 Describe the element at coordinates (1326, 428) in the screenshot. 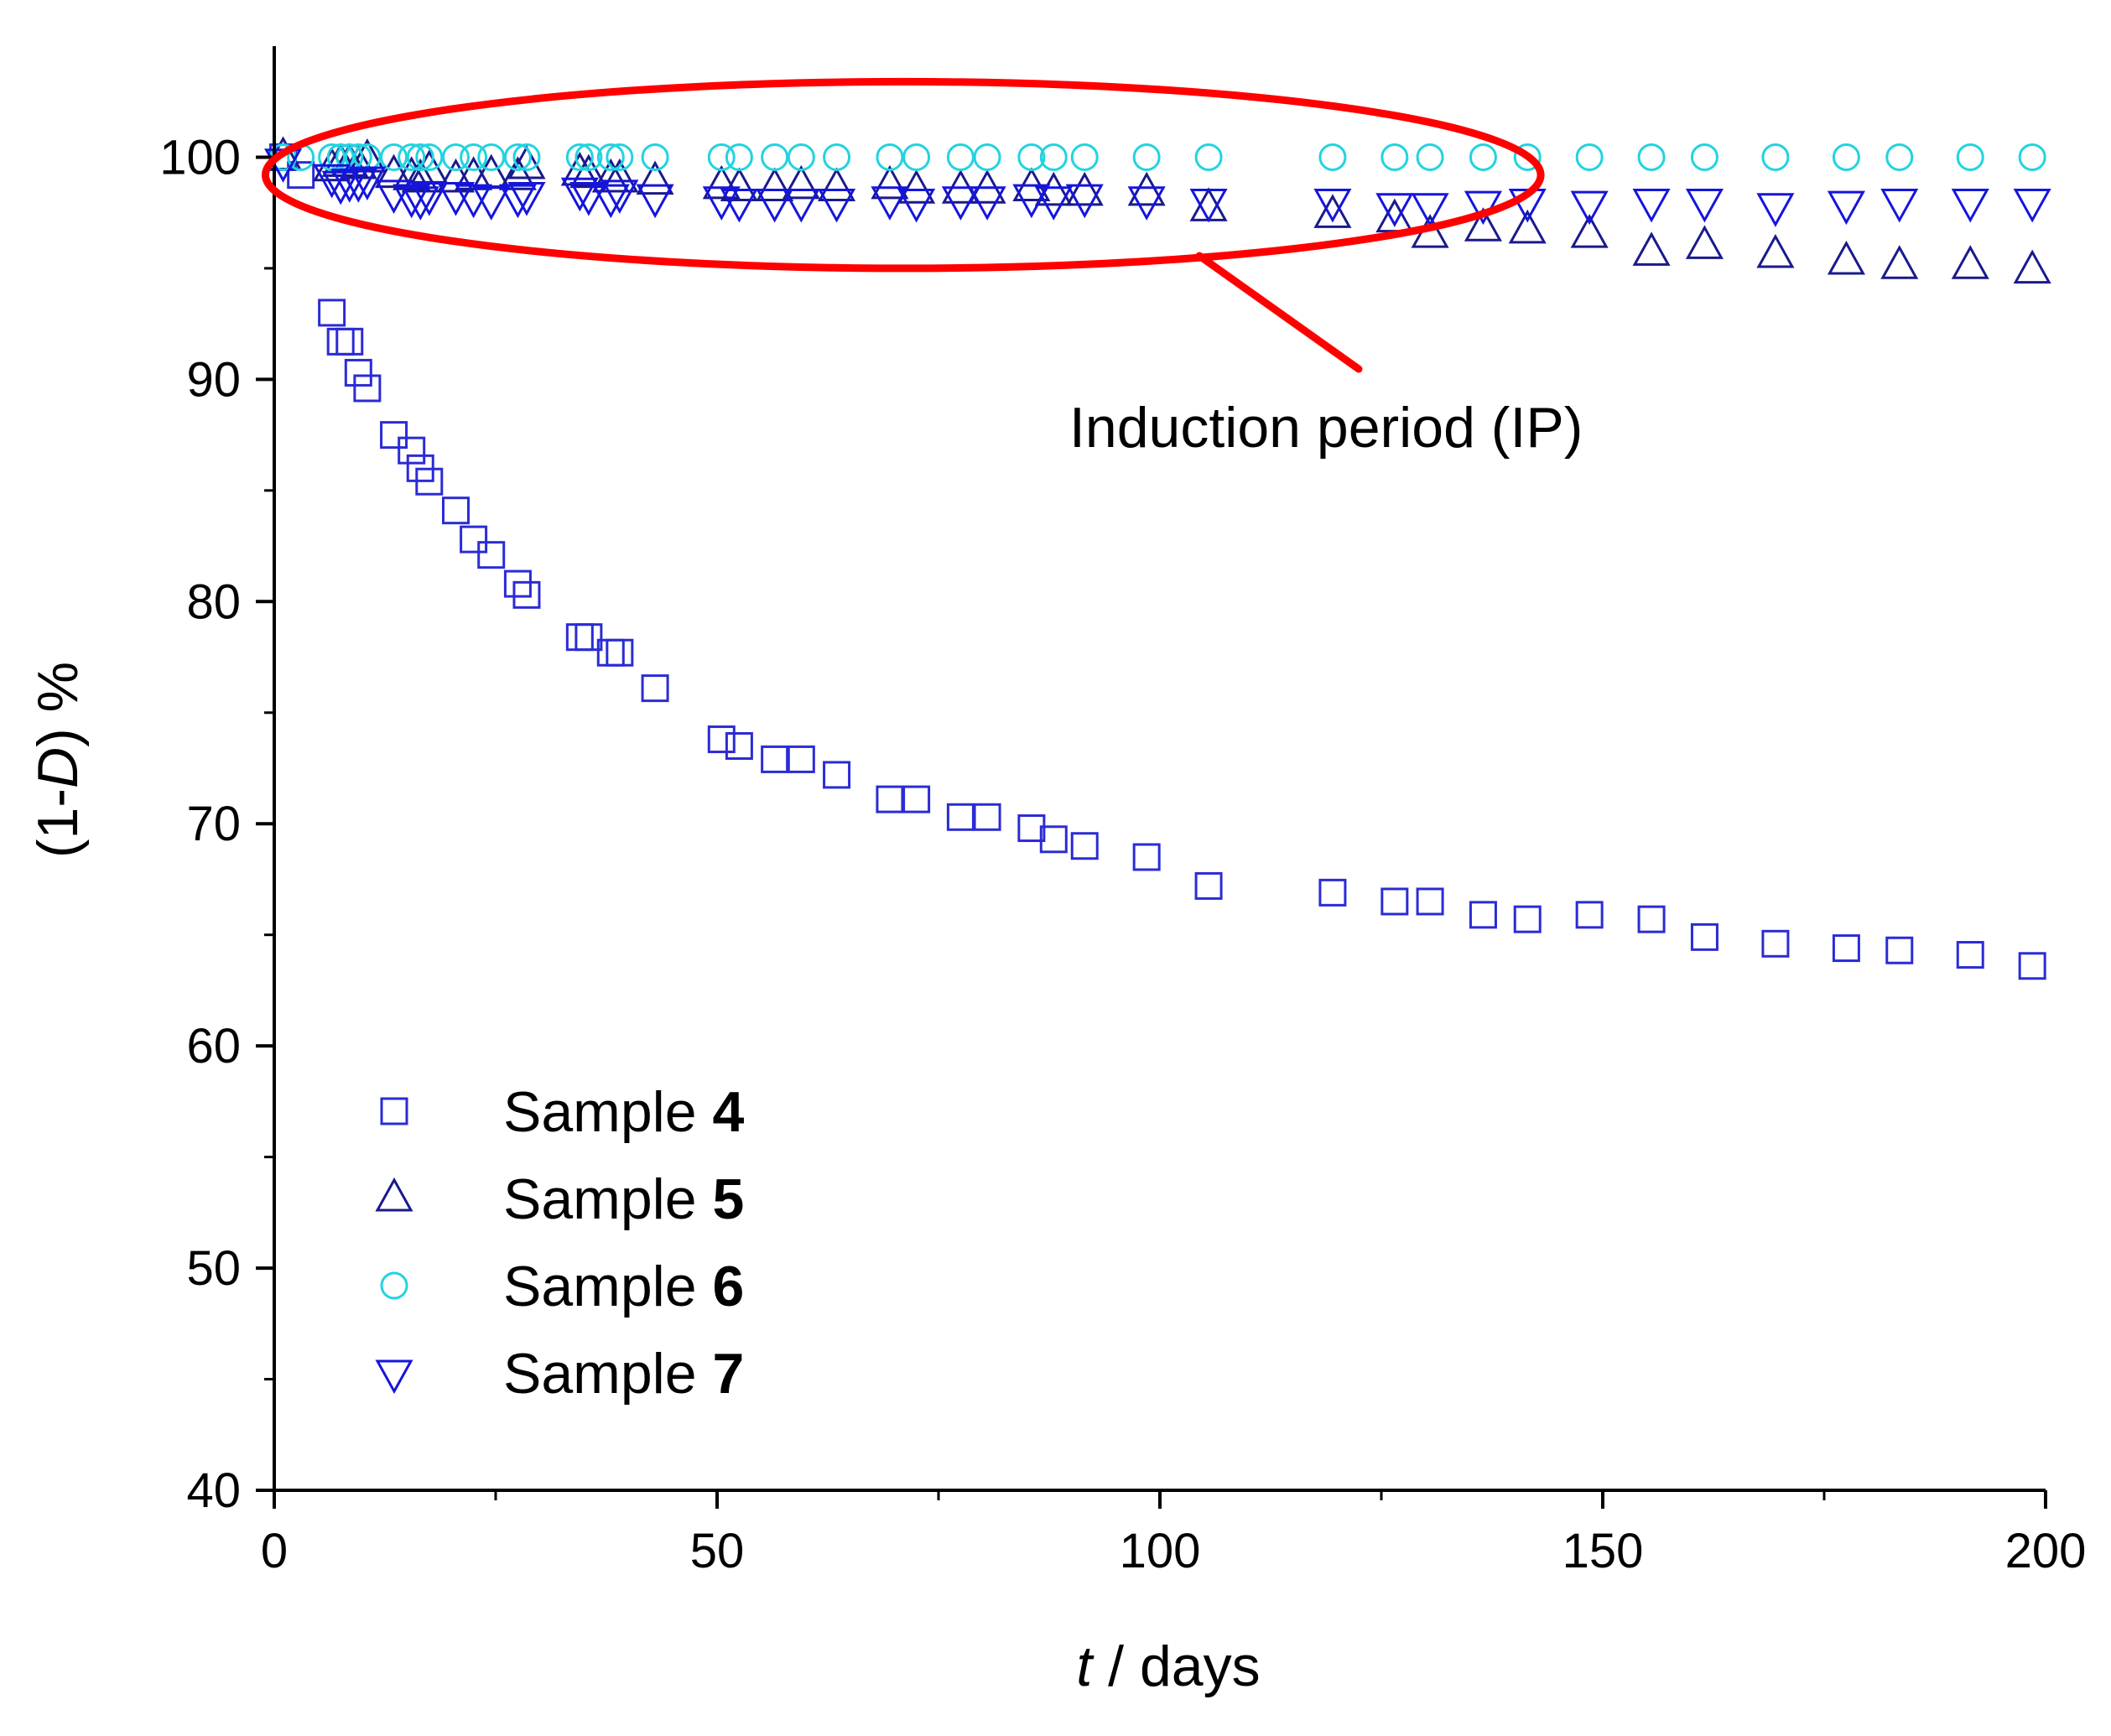

I see `annotation-label: Induction period (IP)` at that location.